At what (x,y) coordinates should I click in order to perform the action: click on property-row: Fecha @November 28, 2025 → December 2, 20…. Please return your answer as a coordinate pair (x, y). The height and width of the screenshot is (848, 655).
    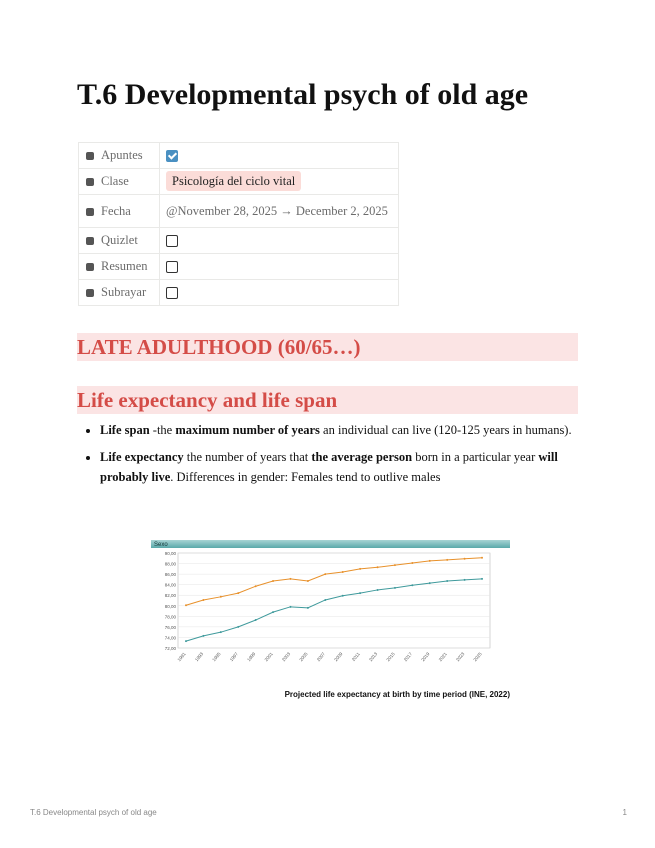
    Looking at the image, I should click on (238, 211).